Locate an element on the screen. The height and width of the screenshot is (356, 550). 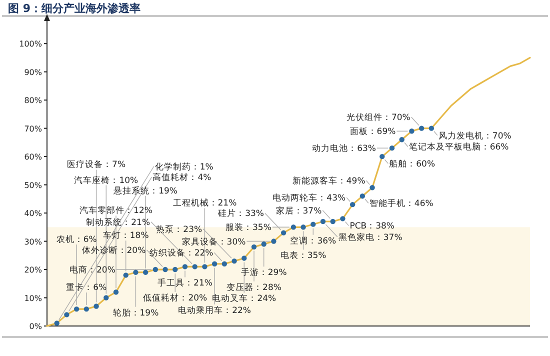
annotation: 汽车座椅：10% is located at coordinates (106, 180).